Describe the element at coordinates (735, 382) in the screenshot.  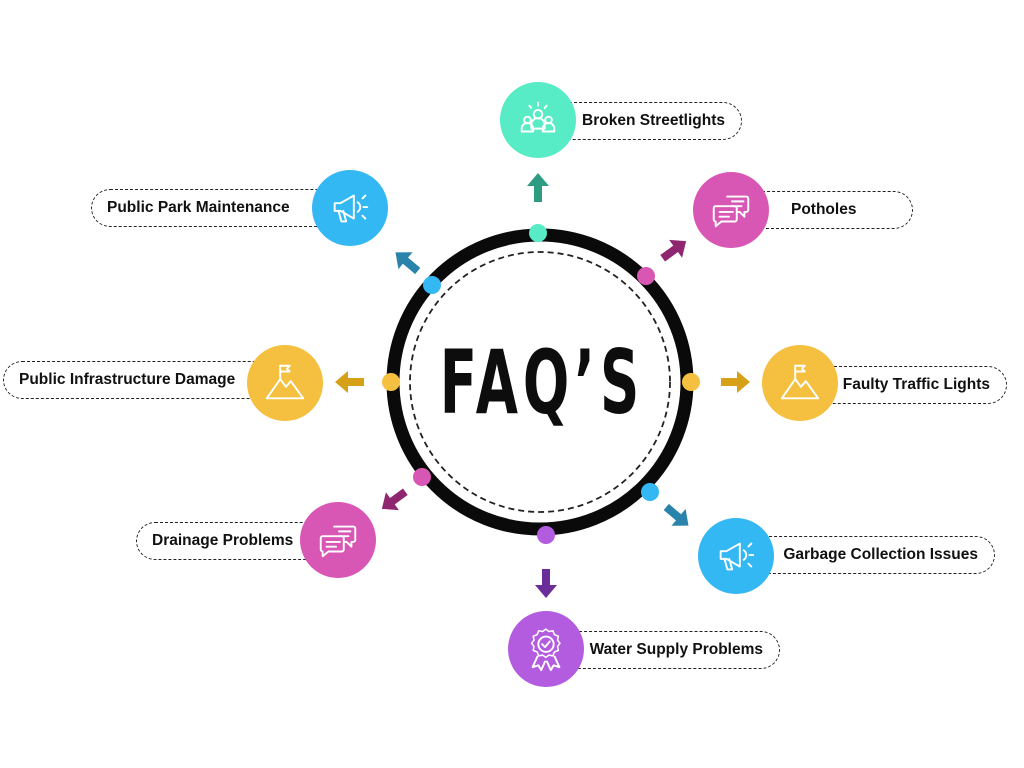
I see `arrow-faulty-traffic-lights` at that location.